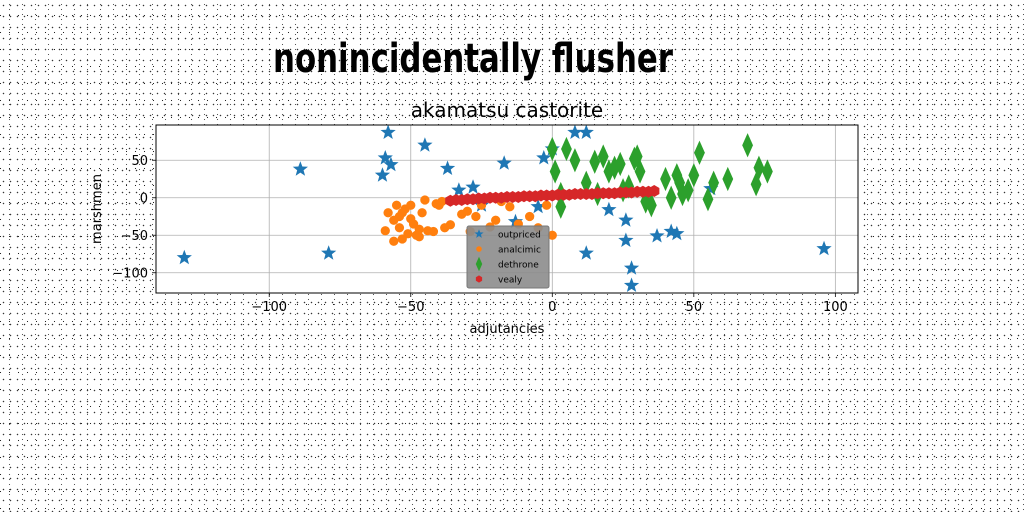 The image size is (1024, 512). I want to click on legend-marker-analcimic, so click(479, 249).